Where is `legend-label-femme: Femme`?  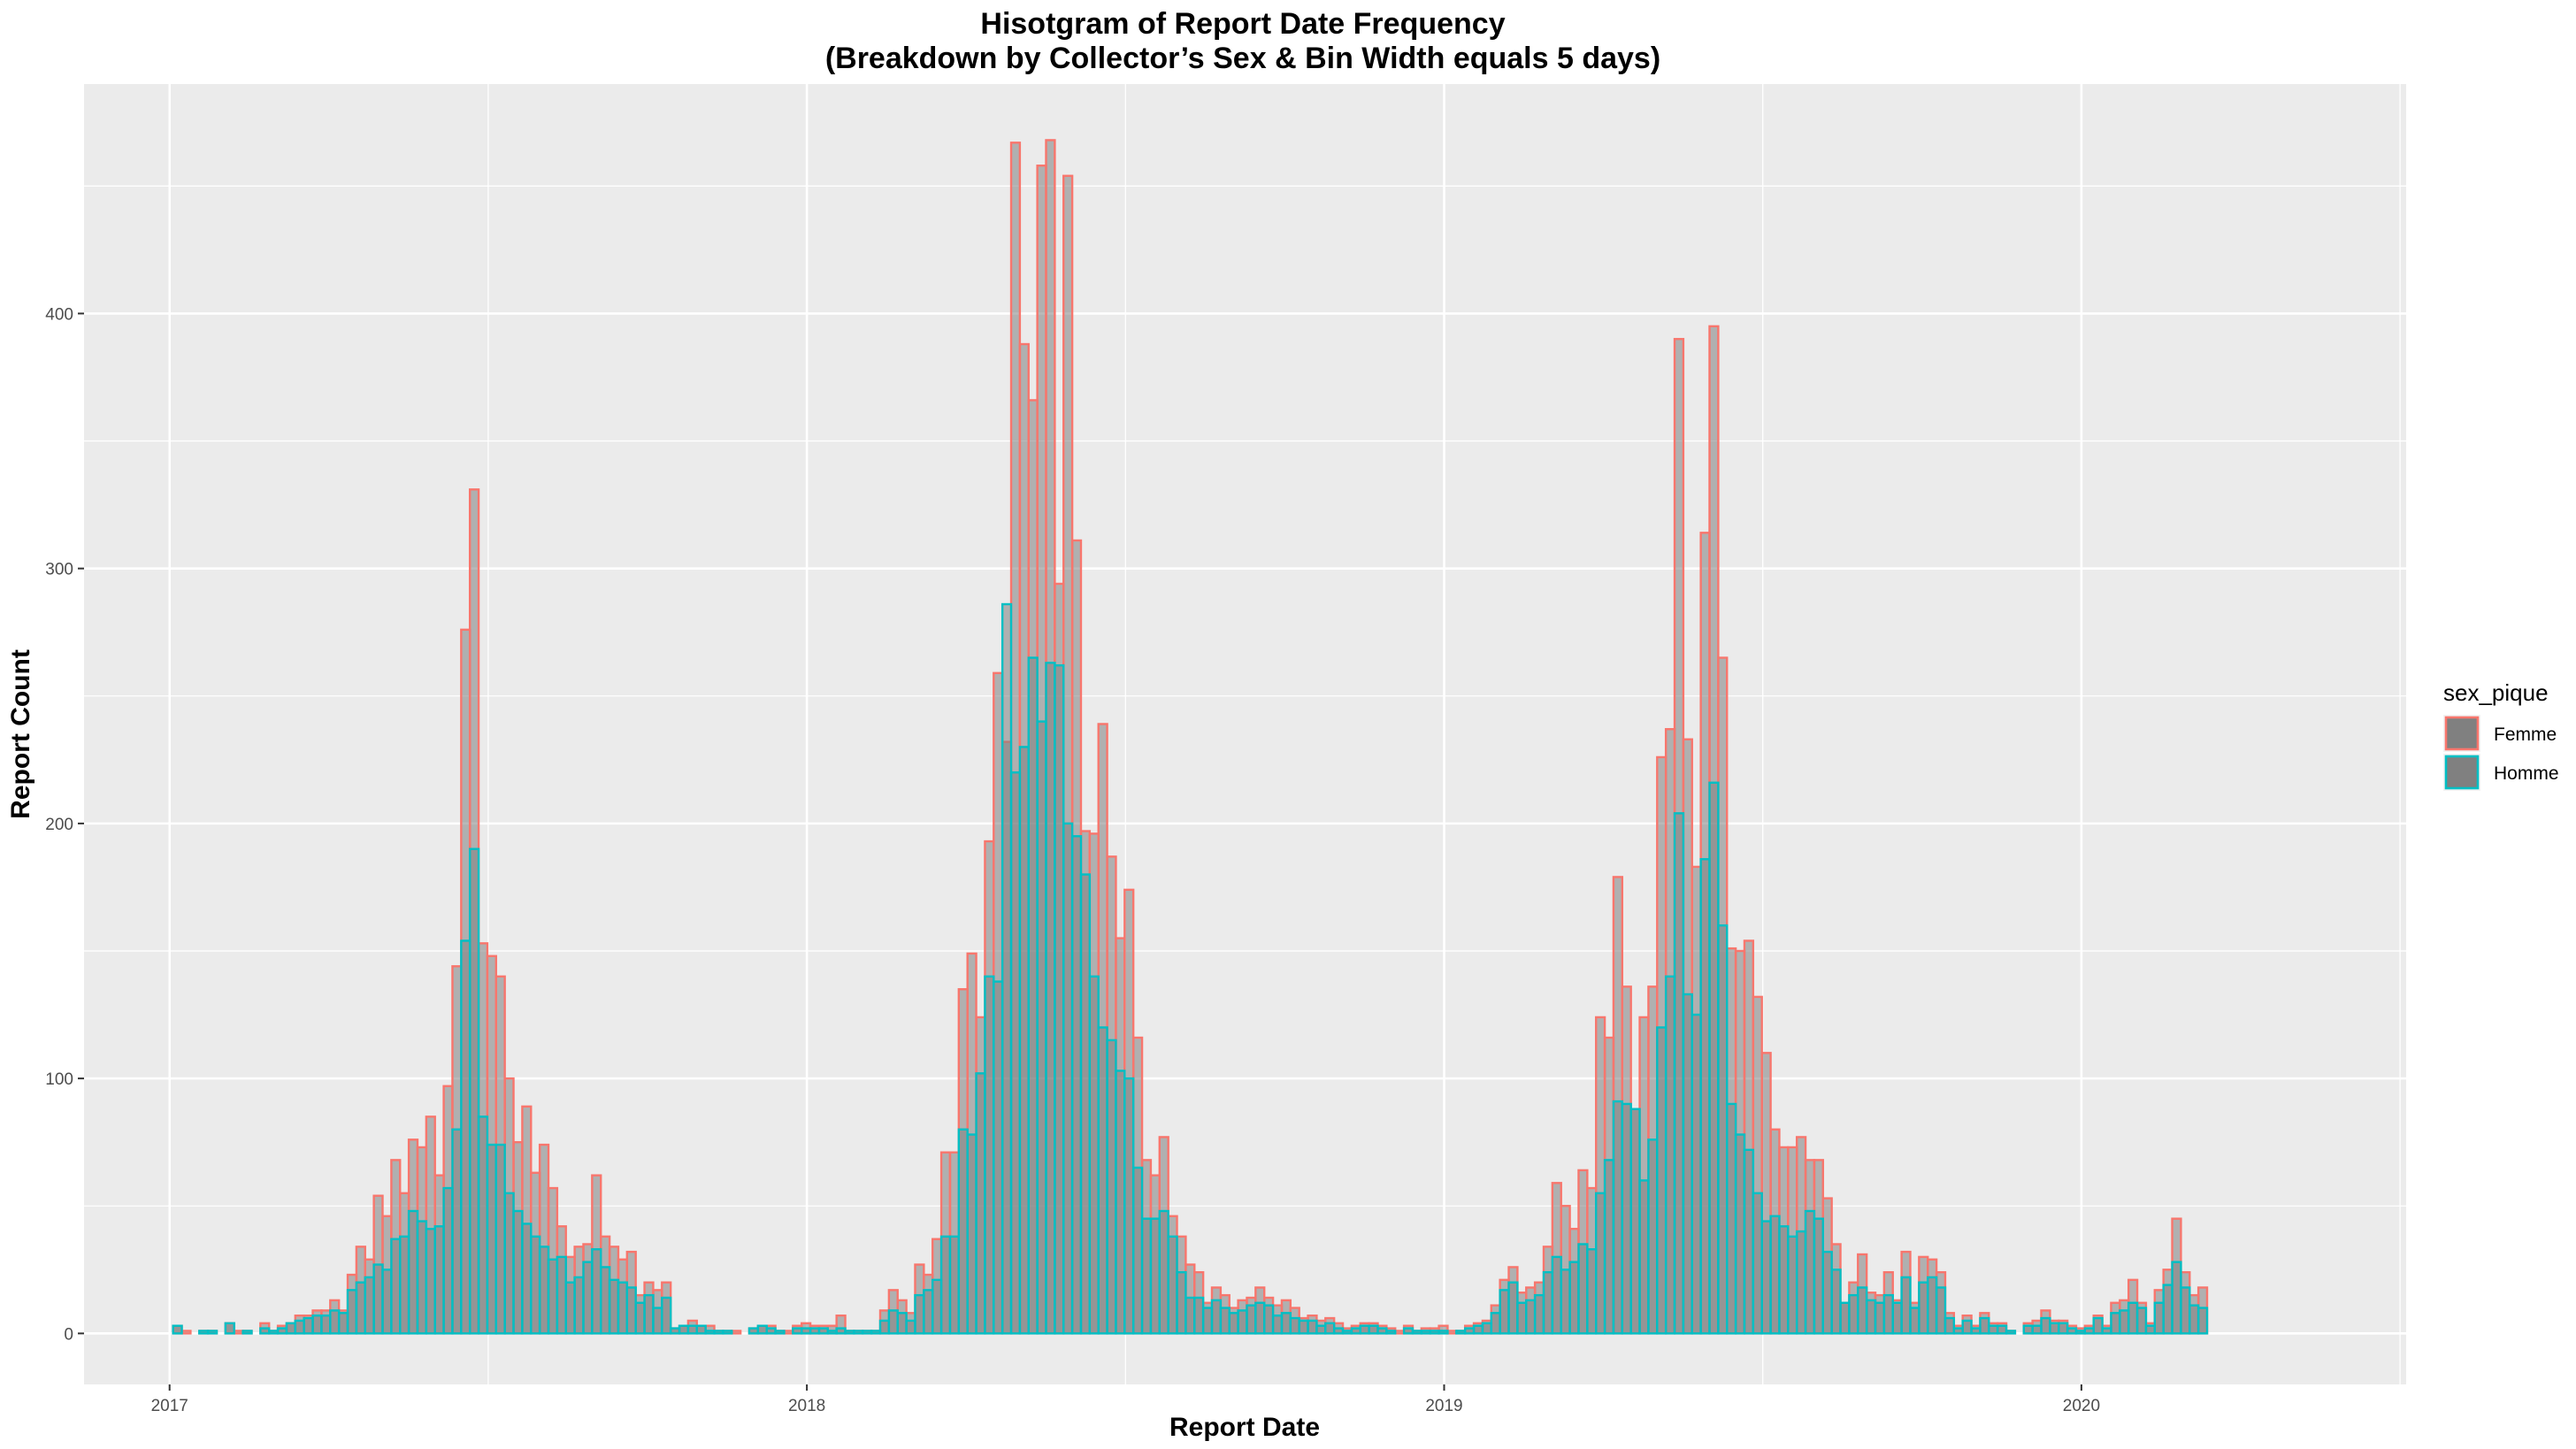 legend-label-femme: Femme is located at coordinates (2525, 734).